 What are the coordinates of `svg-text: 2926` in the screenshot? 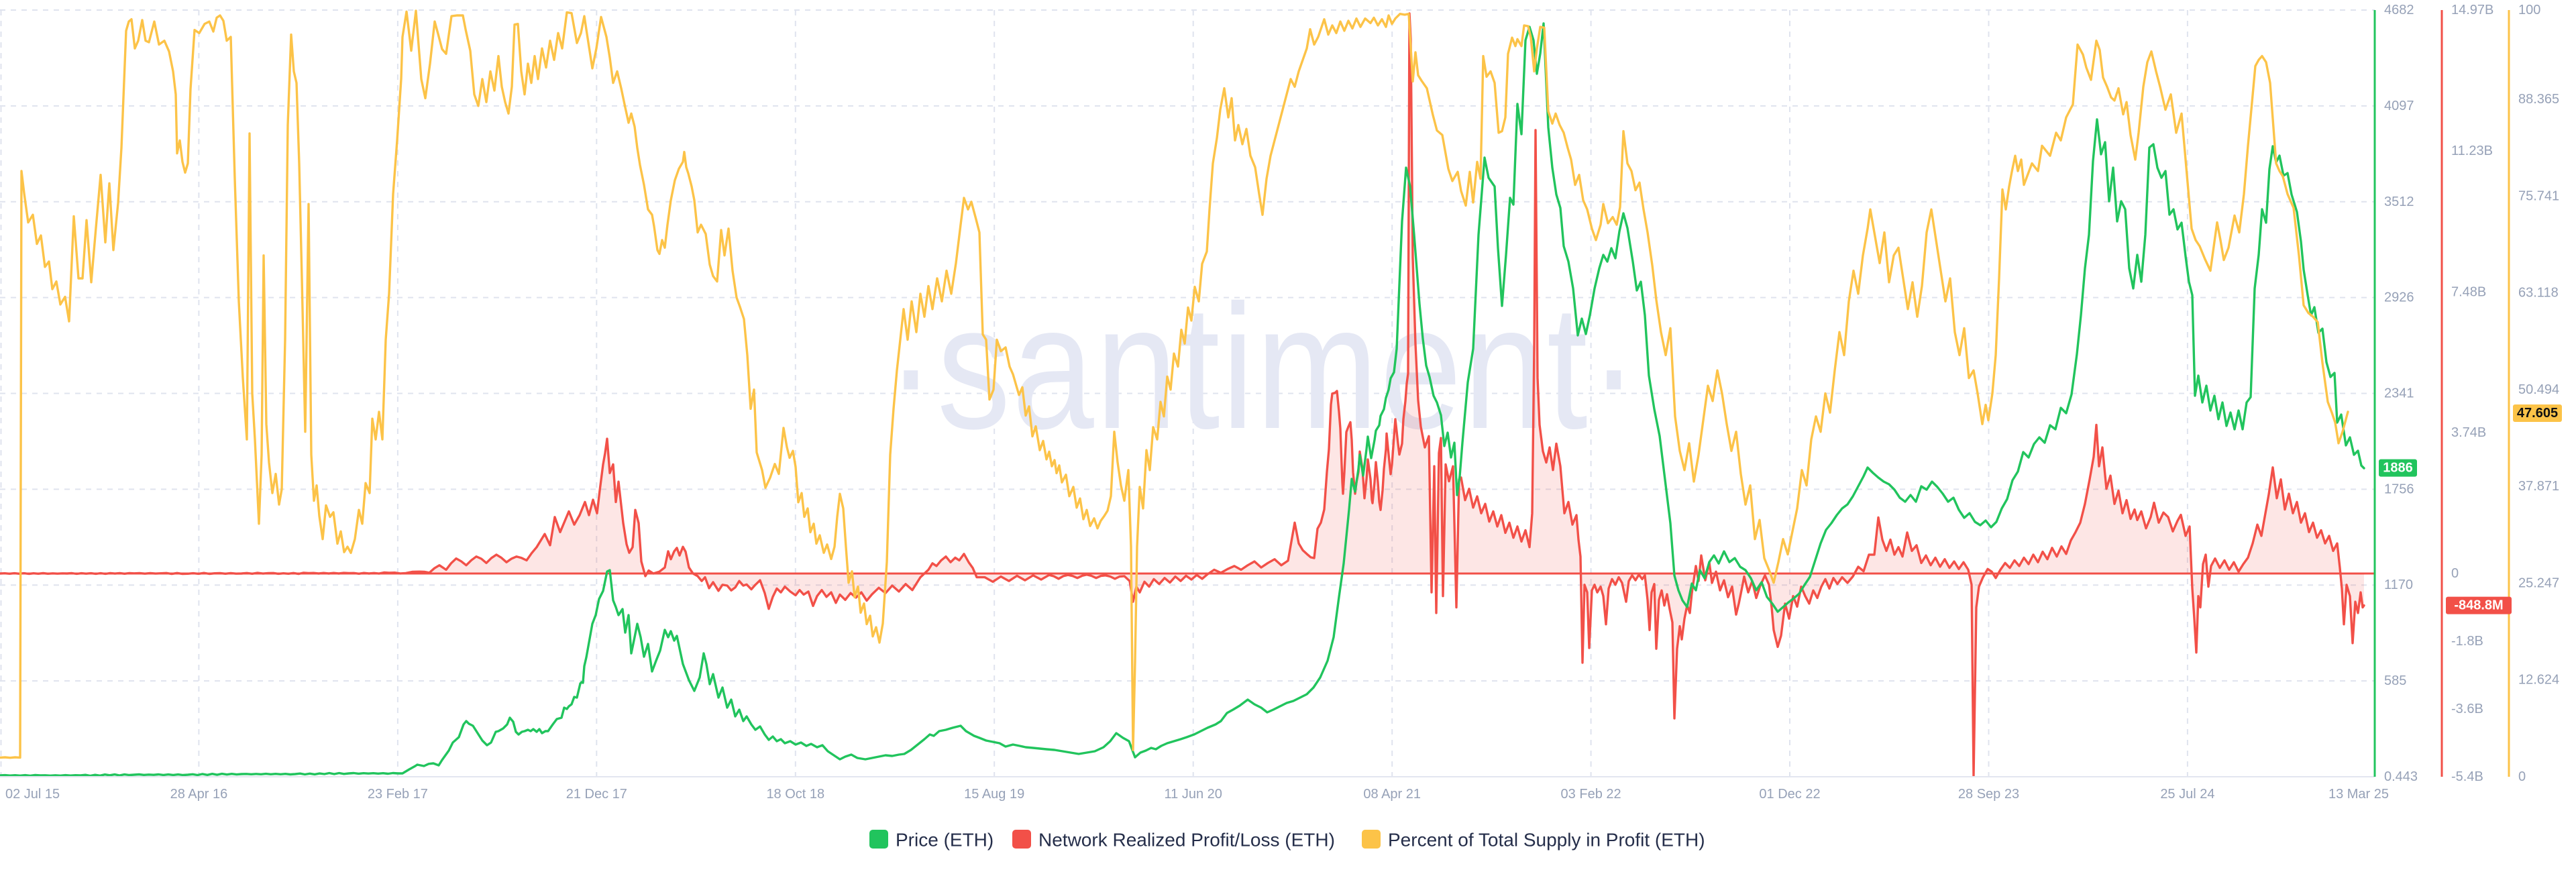 It's located at (2399, 298).